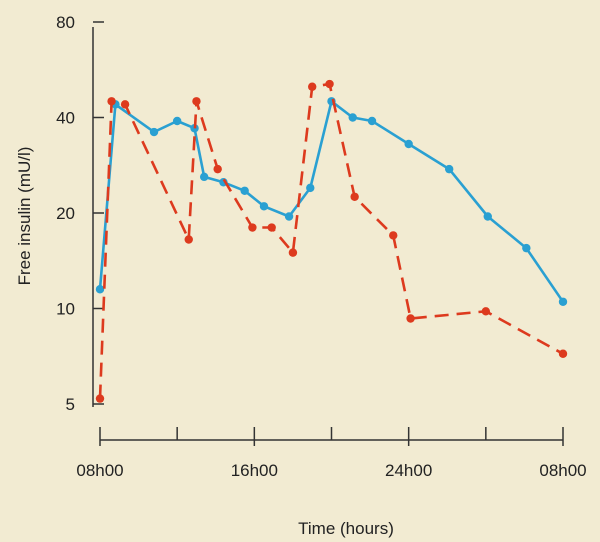 This screenshot has width=600, height=542. I want to click on y-tick-label: 80, so click(65, 22).